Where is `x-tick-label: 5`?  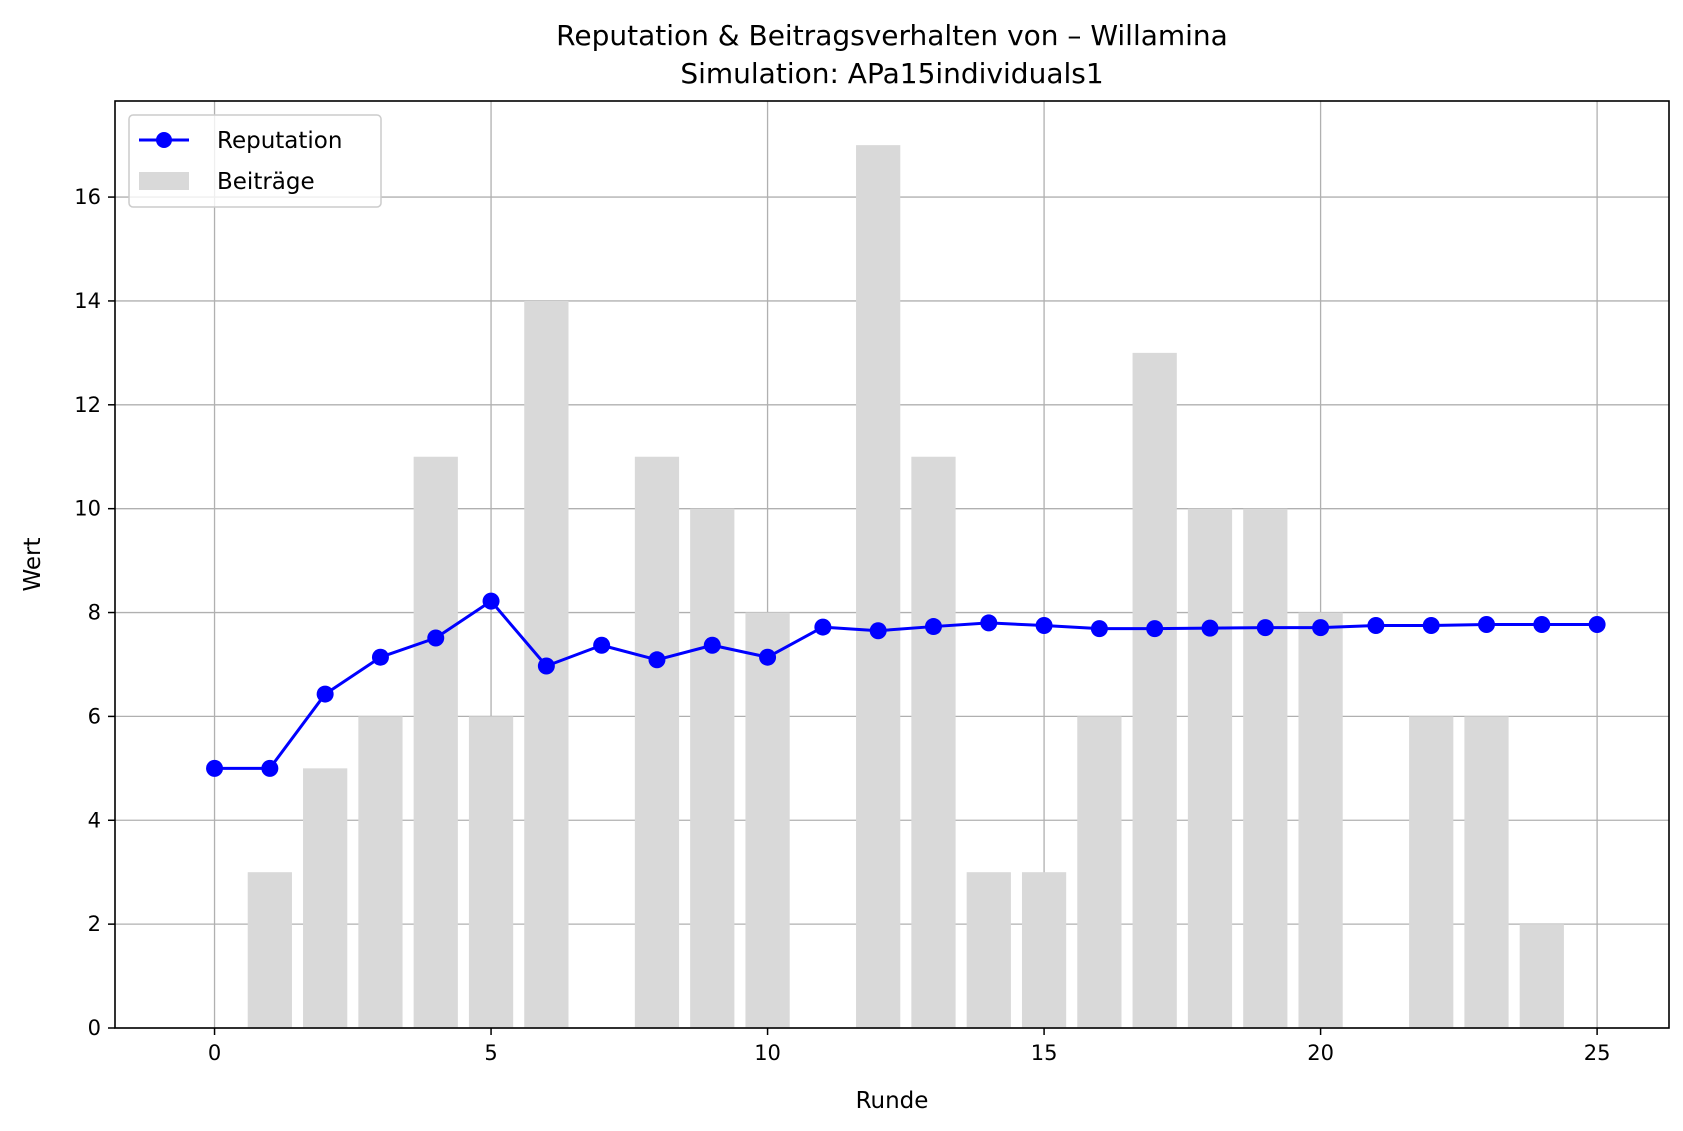 x-tick-label: 5 is located at coordinates (490, 1053).